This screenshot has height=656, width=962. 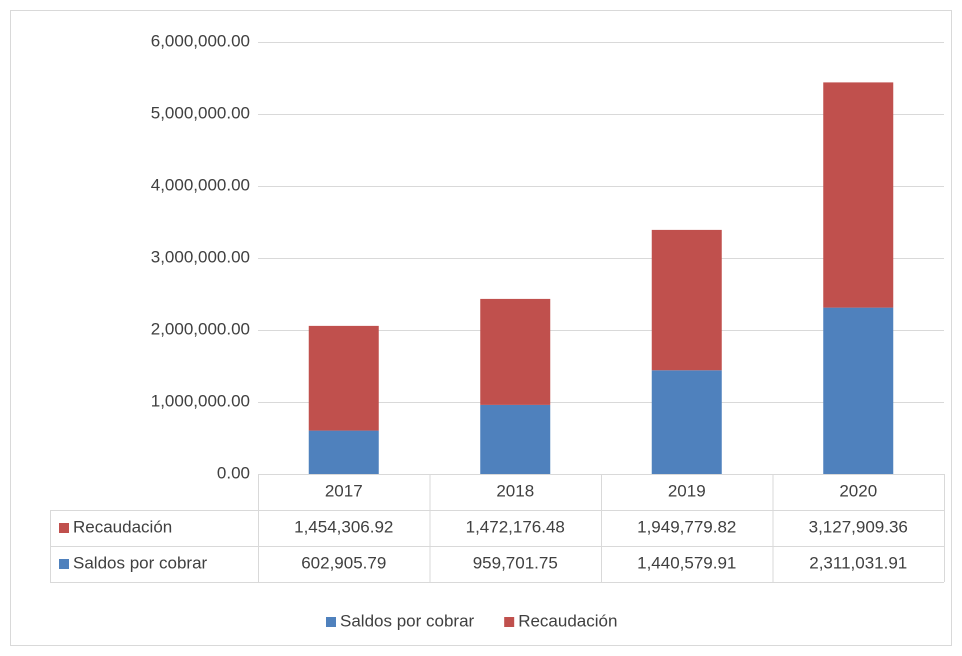 I want to click on x-tick-label: 2020, so click(x=858, y=490).